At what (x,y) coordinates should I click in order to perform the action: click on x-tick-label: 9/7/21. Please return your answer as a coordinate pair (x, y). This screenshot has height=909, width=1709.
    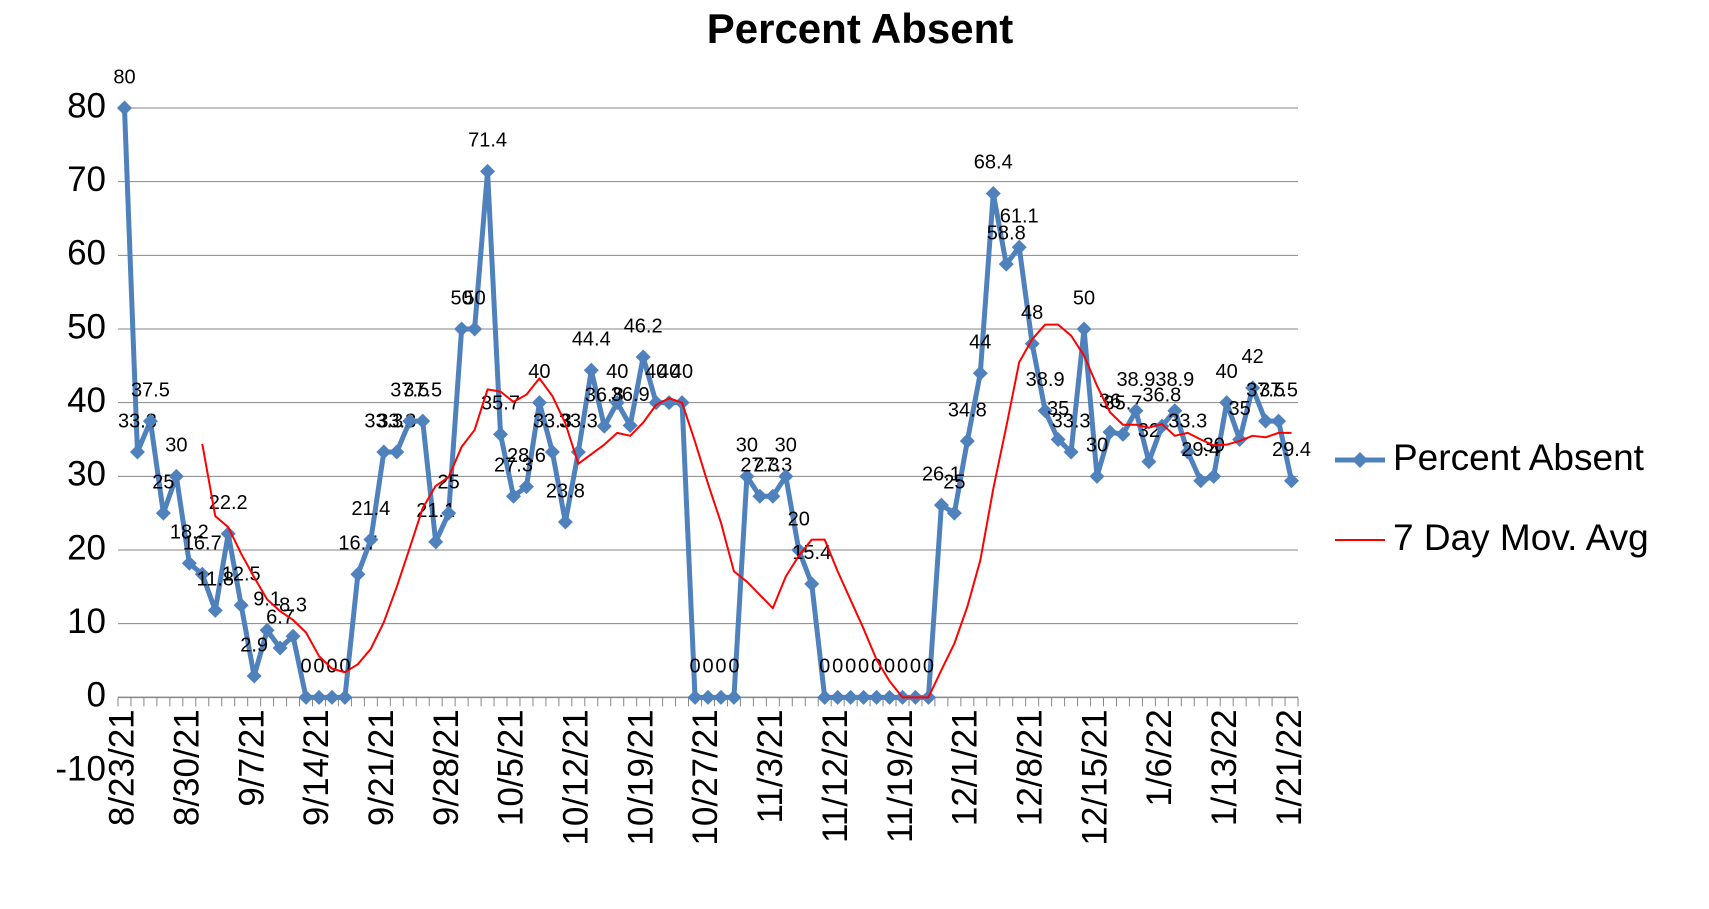
    Looking at the image, I should click on (251, 757).